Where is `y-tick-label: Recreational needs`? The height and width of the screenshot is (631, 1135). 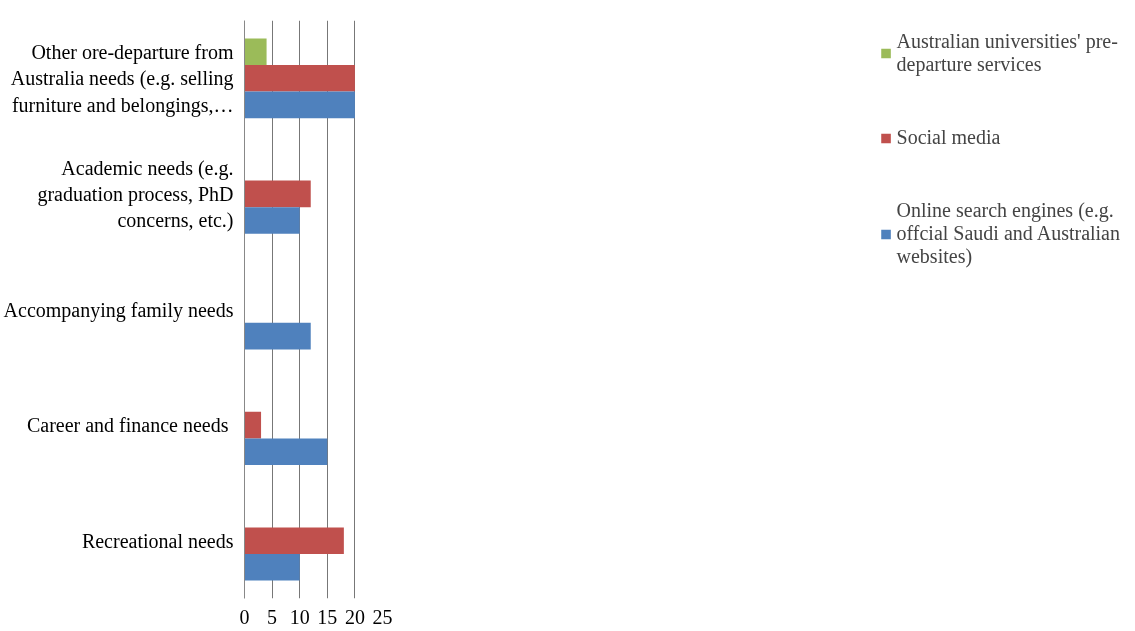 y-tick-label: Recreational needs is located at coordinates (157, 540).